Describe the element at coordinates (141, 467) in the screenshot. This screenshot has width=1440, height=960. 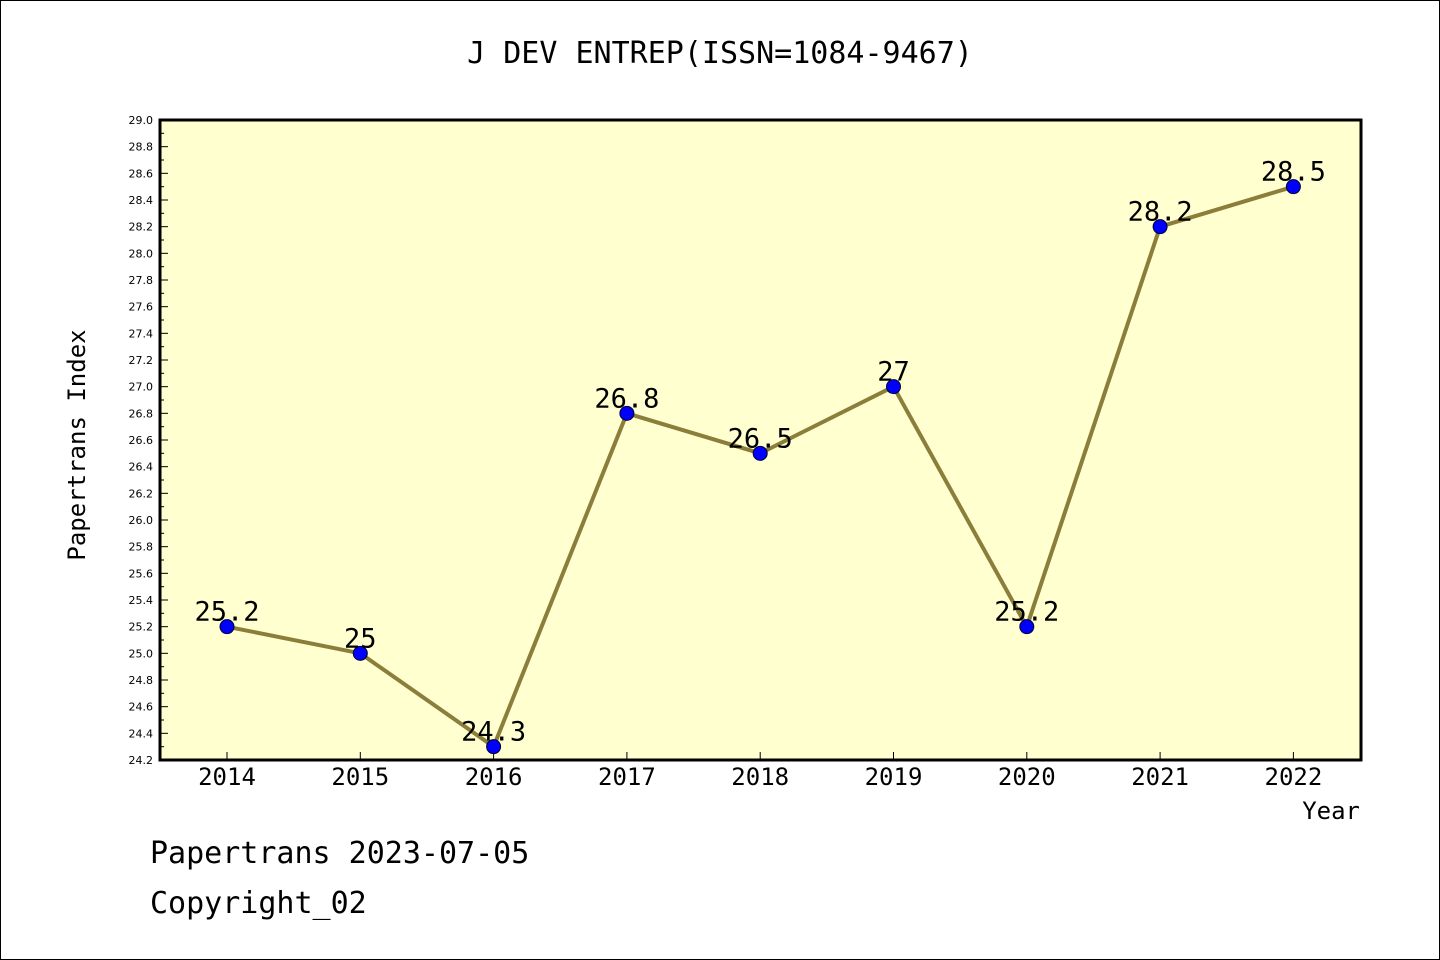
I see `y-tick-label: 26.4` at that location.